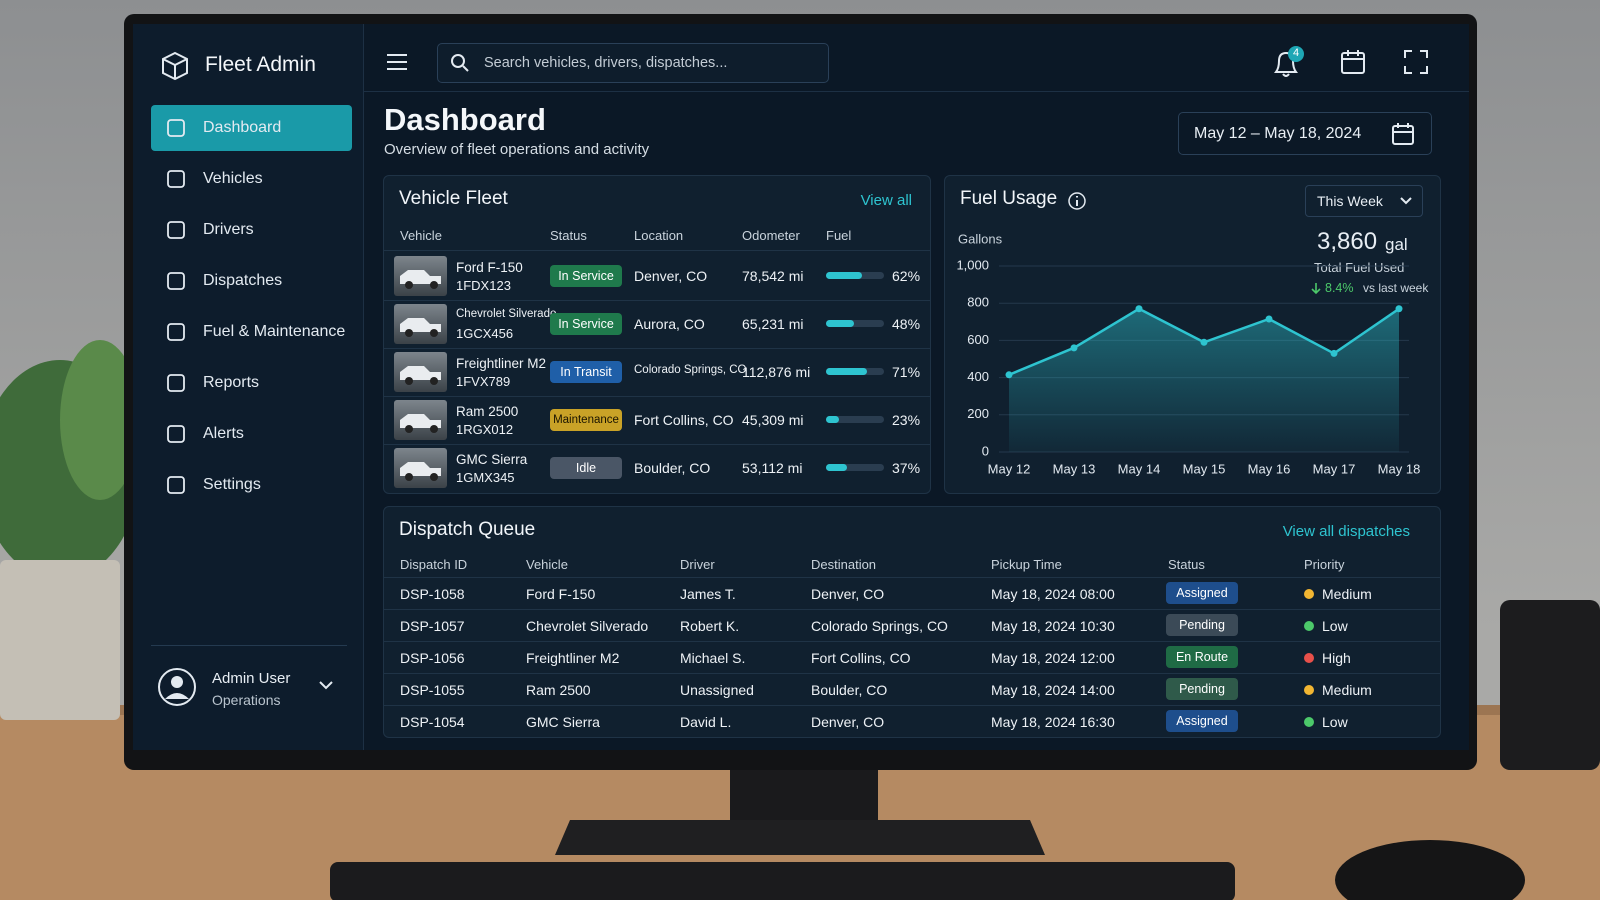 This screenshot has width=1600, height=900. I want to click on cell-driver: Unassigned, so click(717, 690).